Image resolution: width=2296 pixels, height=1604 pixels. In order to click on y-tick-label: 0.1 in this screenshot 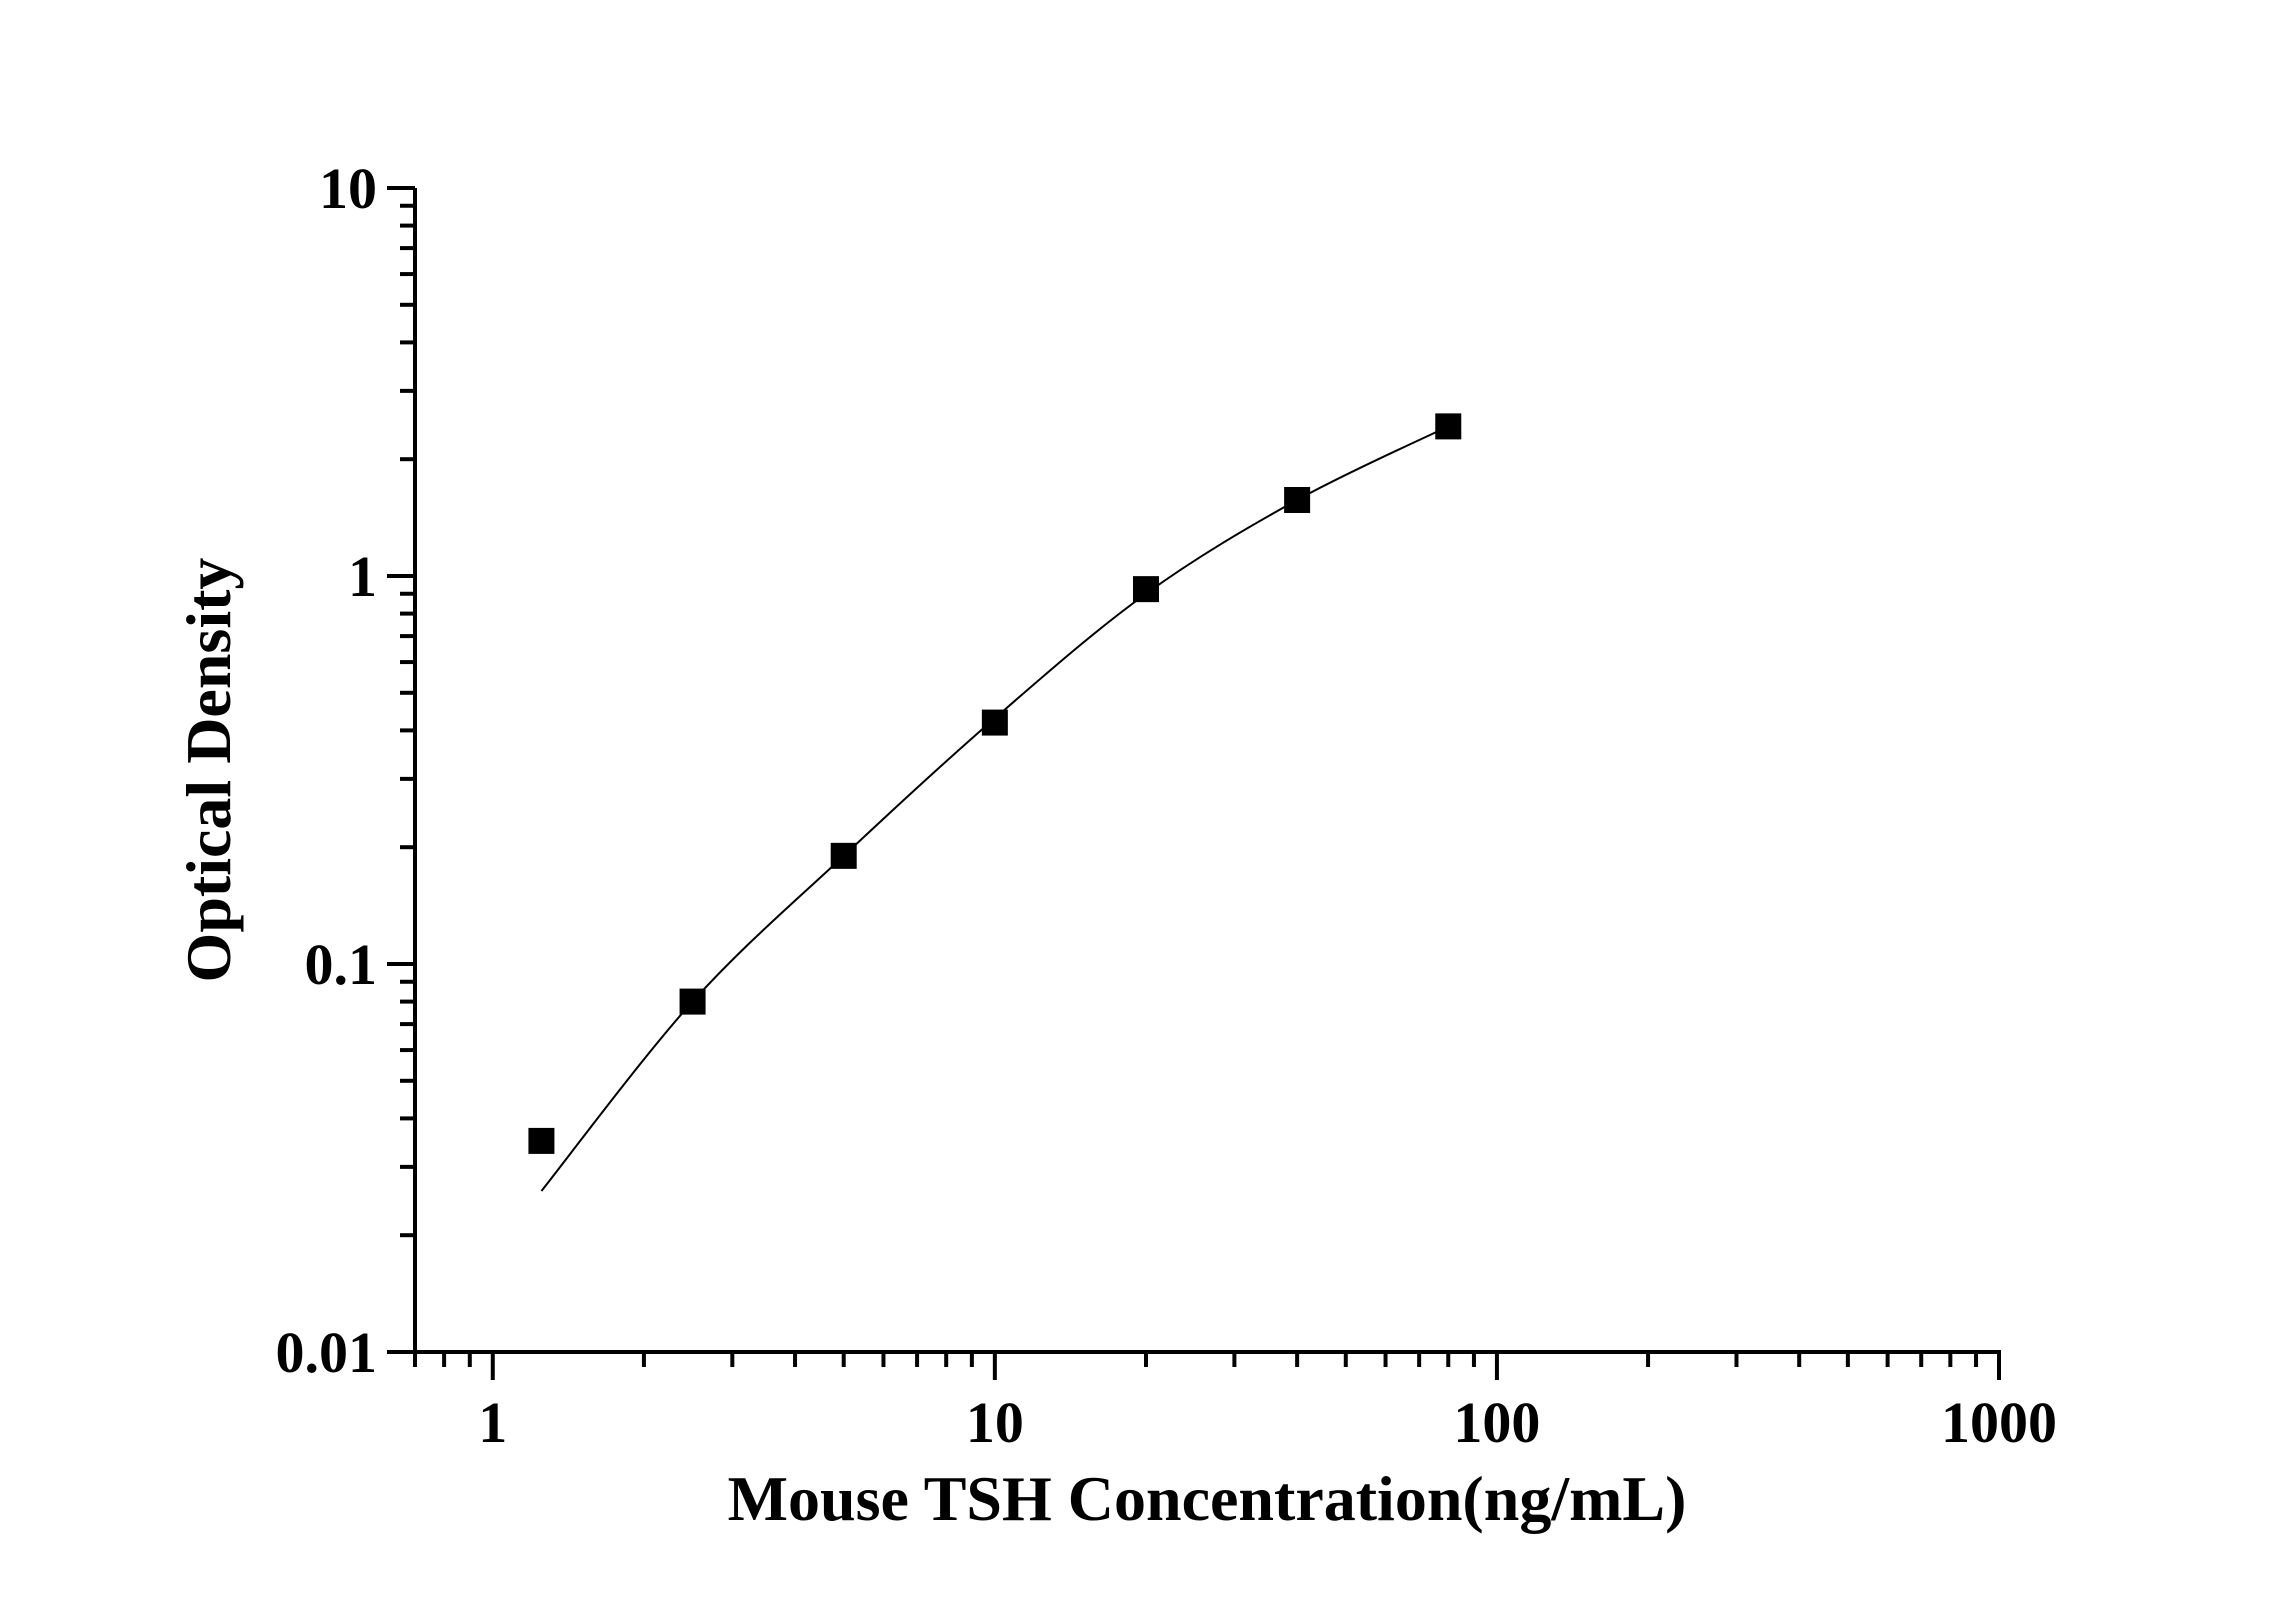, I will do `click(341, 964)`.